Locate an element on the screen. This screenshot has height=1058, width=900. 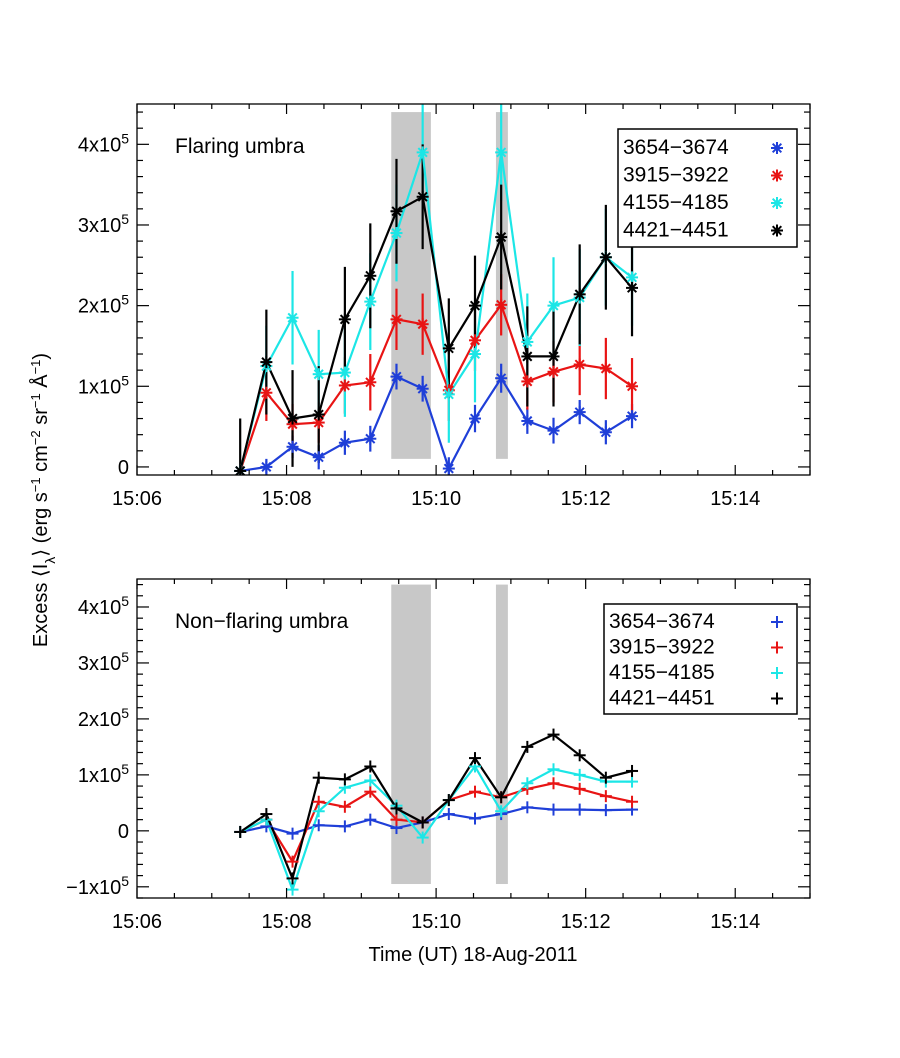
legend-label: 4155−4185 is located at coordinates (662, 672).